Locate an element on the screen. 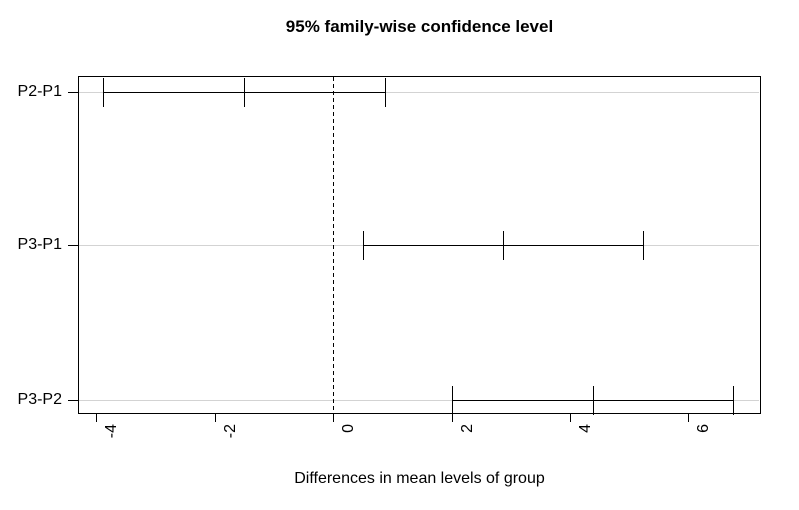 Image resolution: width=799 pixels, height=510 pixels. chart-title: 95% family-wise confidence level is located at coordinates (419, 26).